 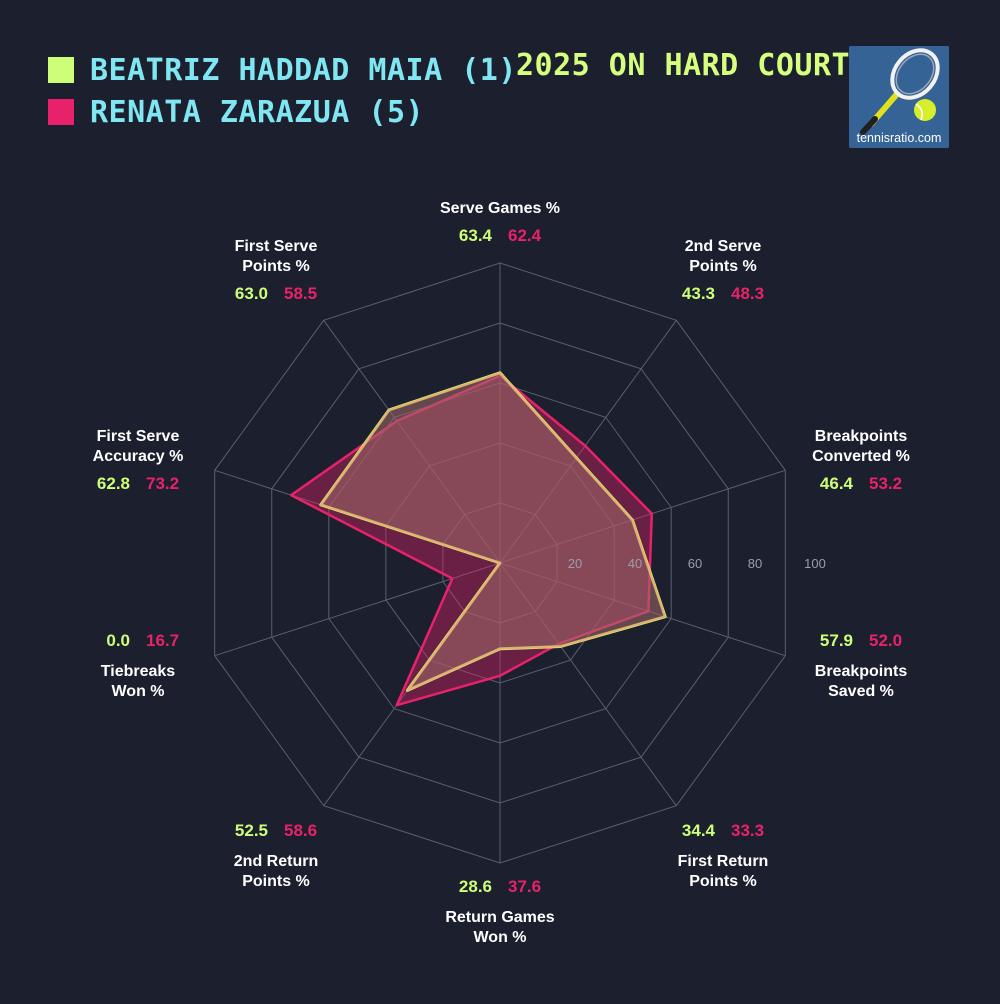 I want to click on value-label-player1: 63.0, so click(x=251, y=293).